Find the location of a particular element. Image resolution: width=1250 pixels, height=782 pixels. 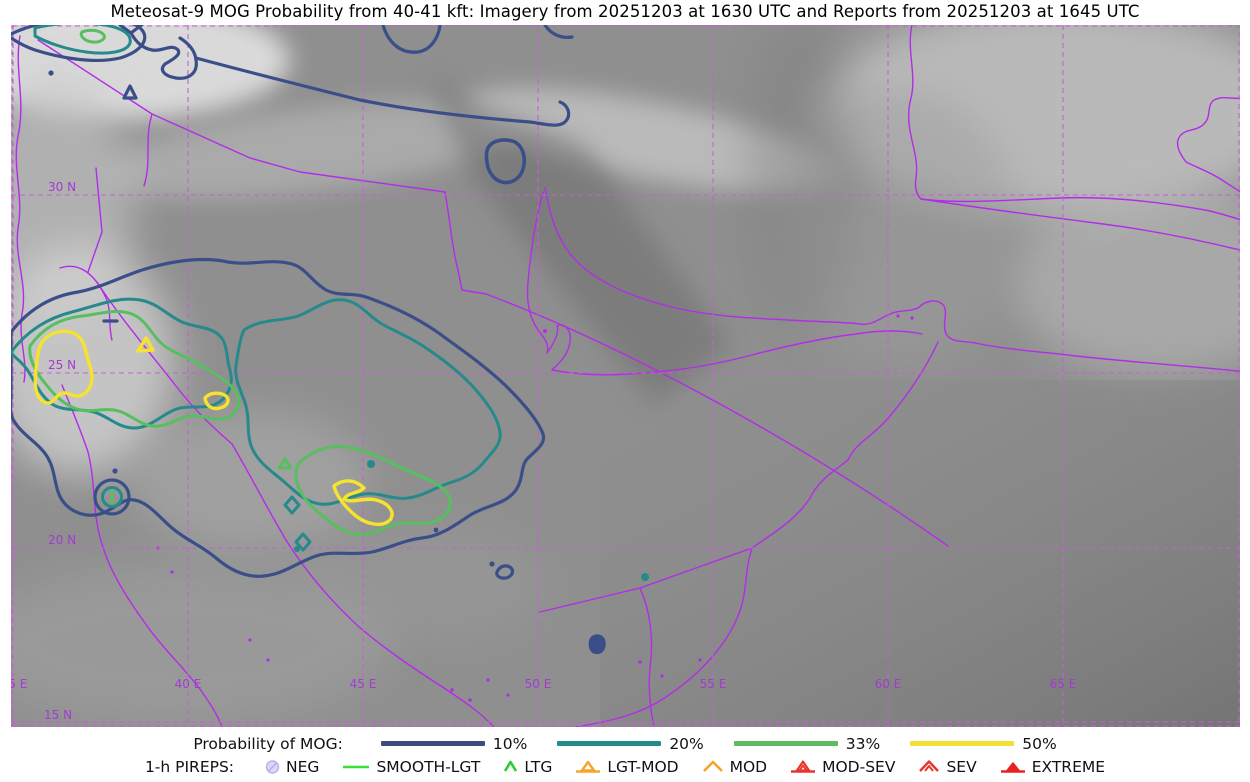

filled-triangle-on-base-icon is located at coordinates (1012, 767).